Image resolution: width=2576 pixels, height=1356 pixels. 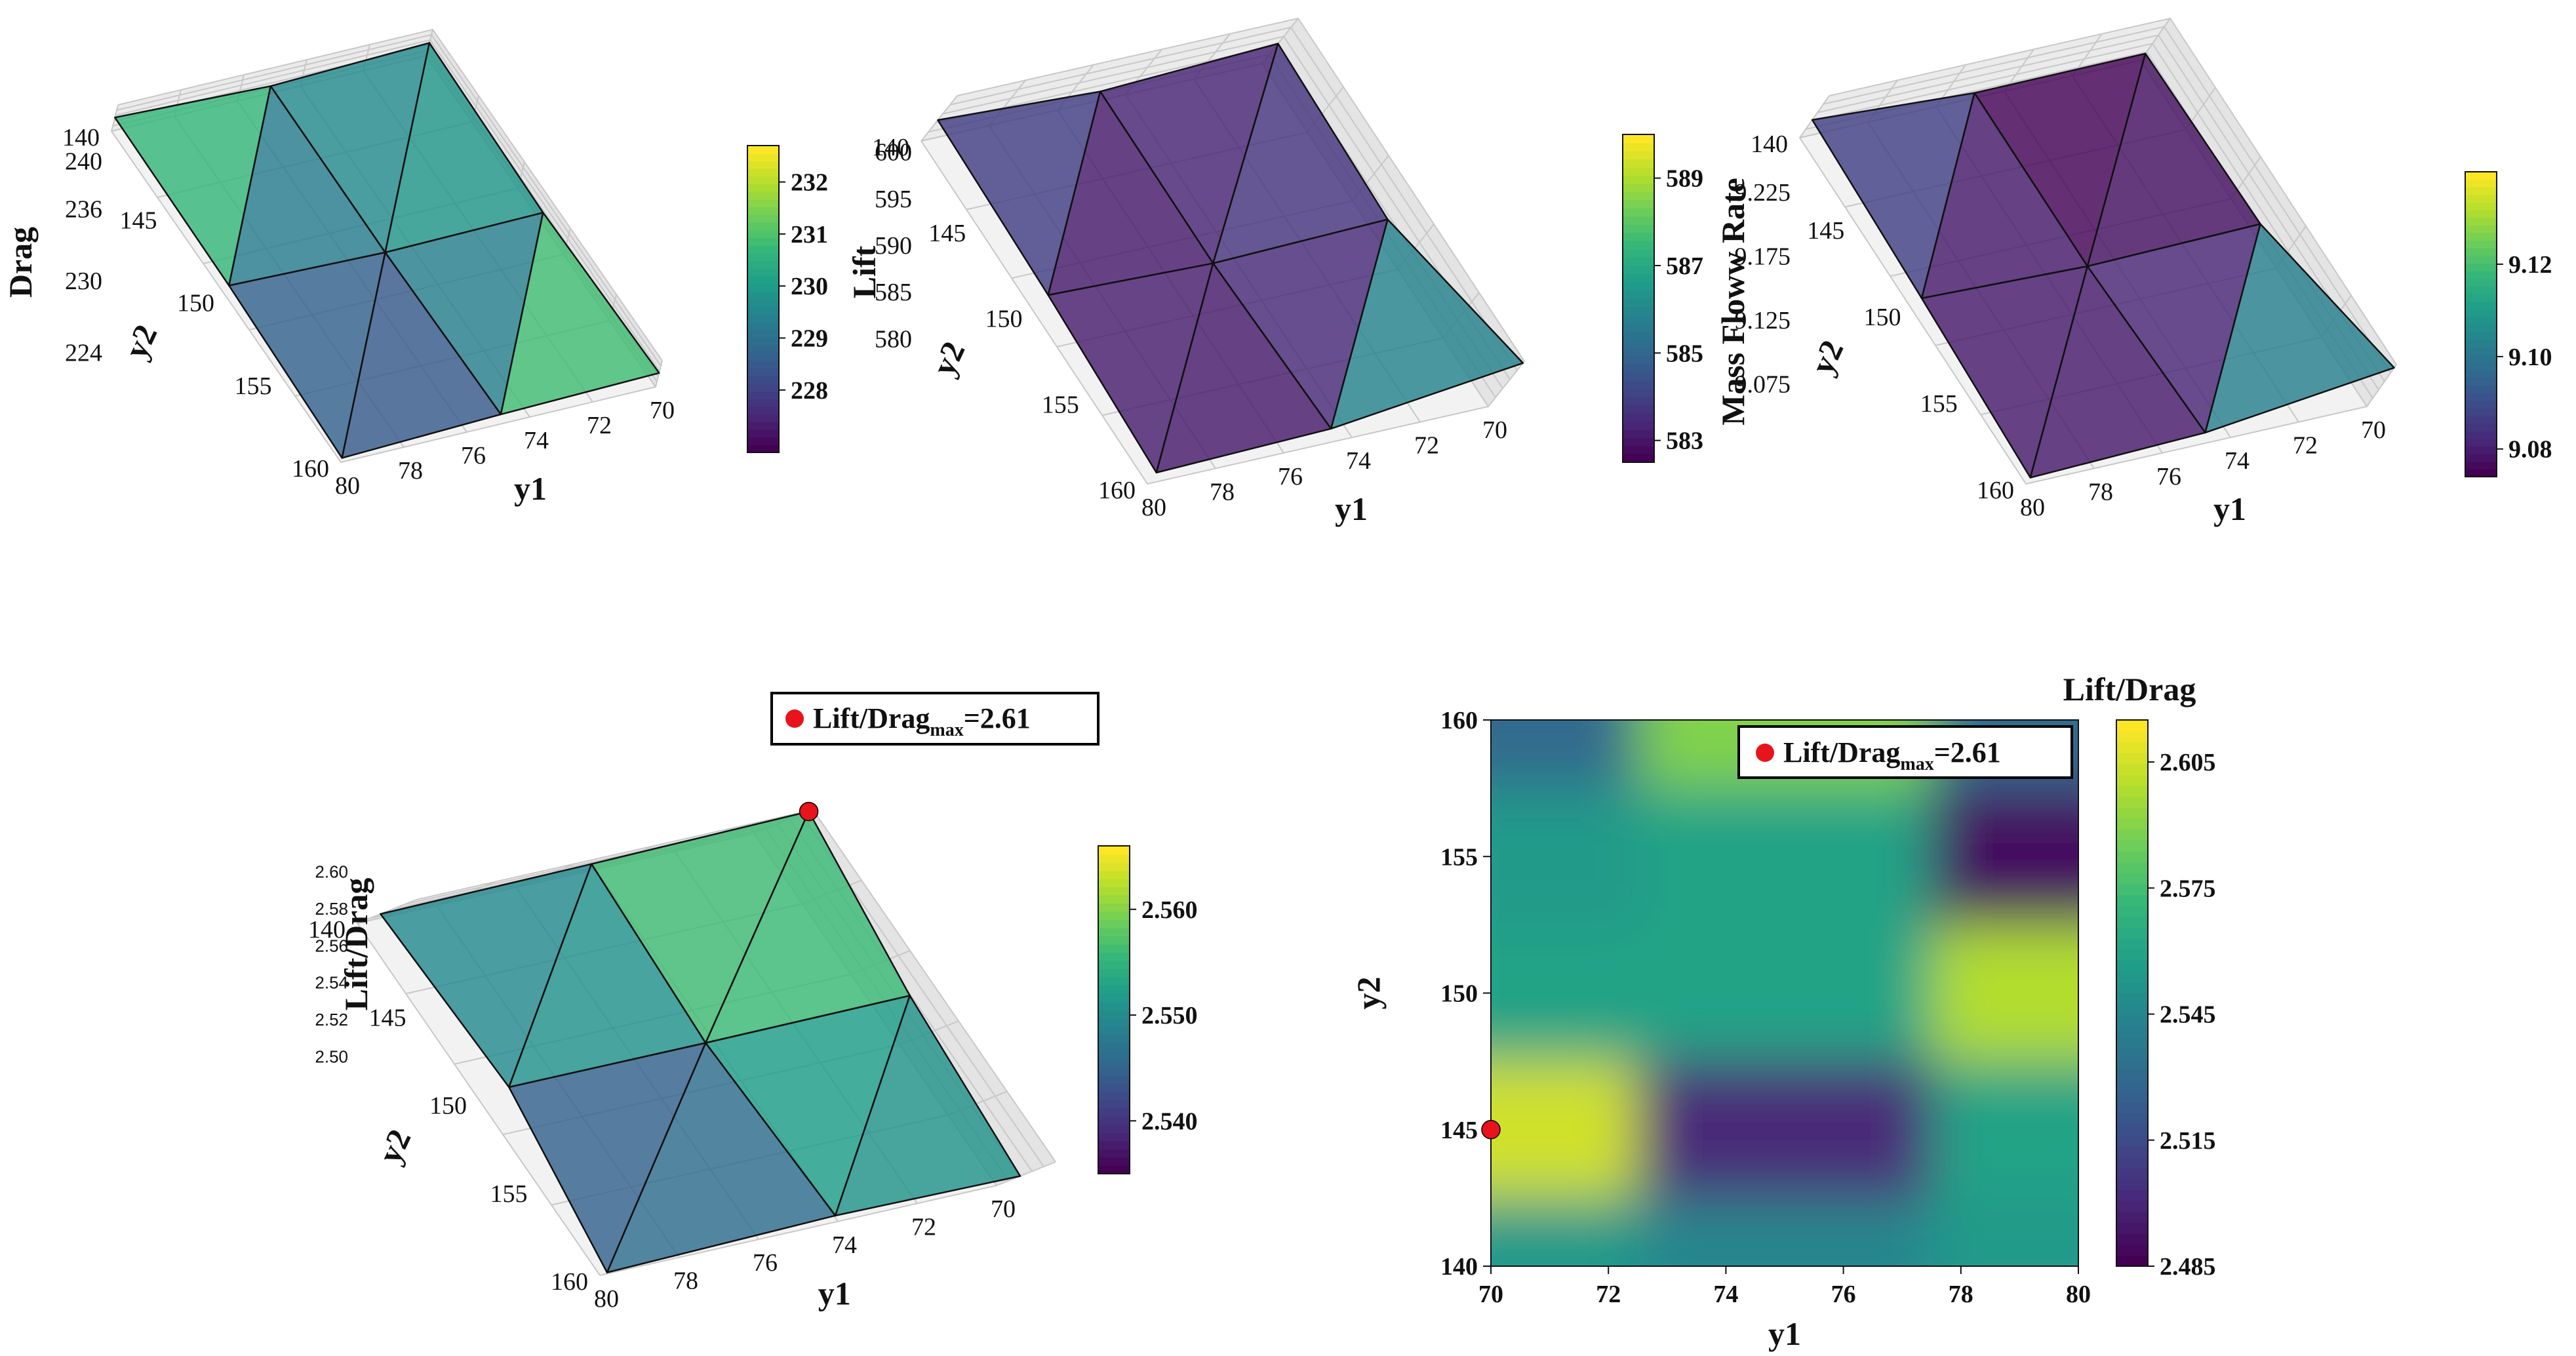 I want to click on z-tick-label: 230, so click(x=83, y=281).